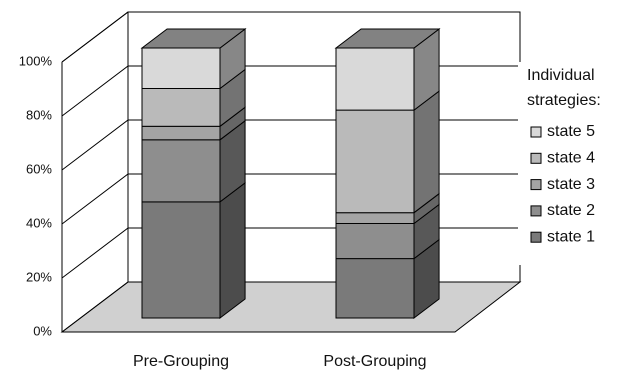  I want to click on y-tick-label: 80%, so click(39, 114).